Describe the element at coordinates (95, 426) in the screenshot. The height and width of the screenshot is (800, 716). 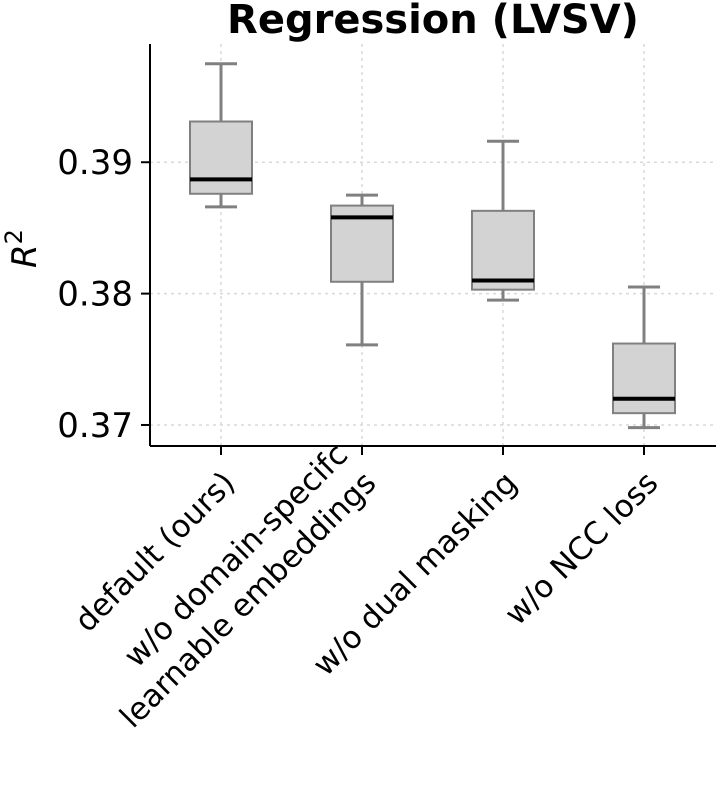
I see `y-tick-label: 0.37` at that location.